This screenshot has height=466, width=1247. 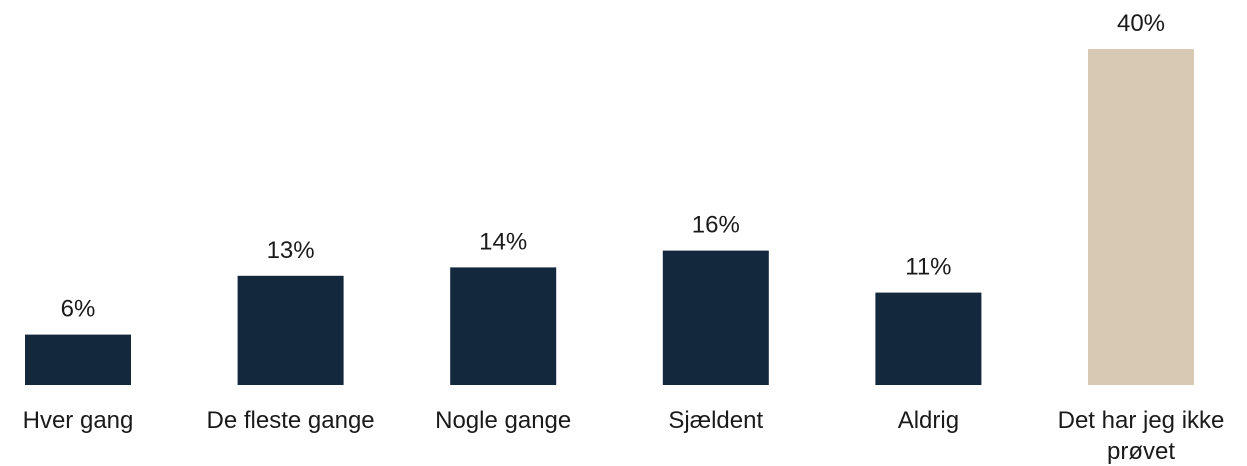 I want to click on category-label-2-line-0: Nogle gange, so click(x=503, y=420).